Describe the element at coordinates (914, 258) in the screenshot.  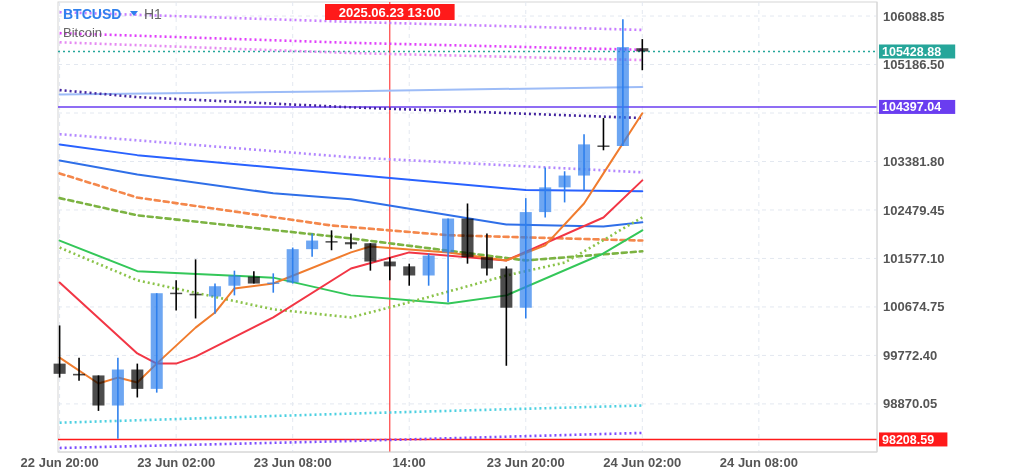
I see `y-tick-label: 101577.10` at that location.